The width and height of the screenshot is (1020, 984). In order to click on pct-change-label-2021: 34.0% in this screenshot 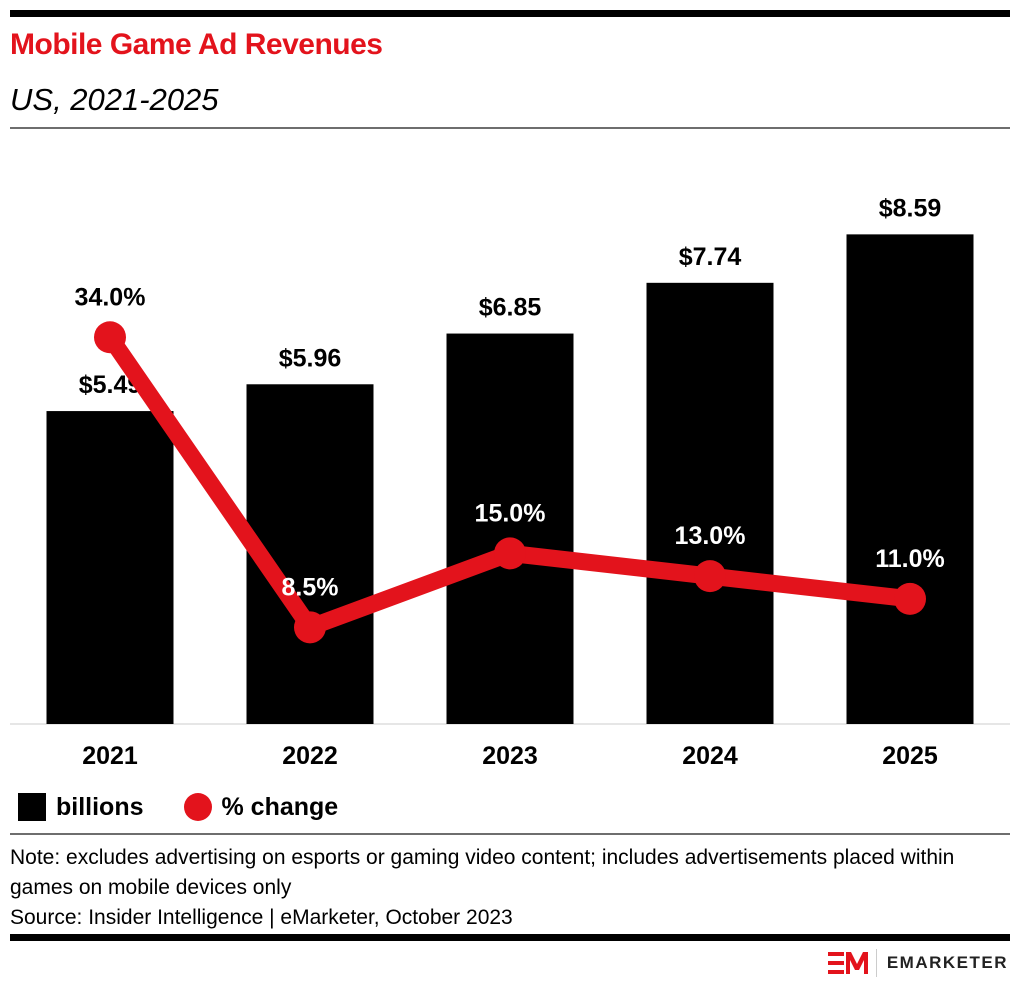, I will do `click(110, 297)`.